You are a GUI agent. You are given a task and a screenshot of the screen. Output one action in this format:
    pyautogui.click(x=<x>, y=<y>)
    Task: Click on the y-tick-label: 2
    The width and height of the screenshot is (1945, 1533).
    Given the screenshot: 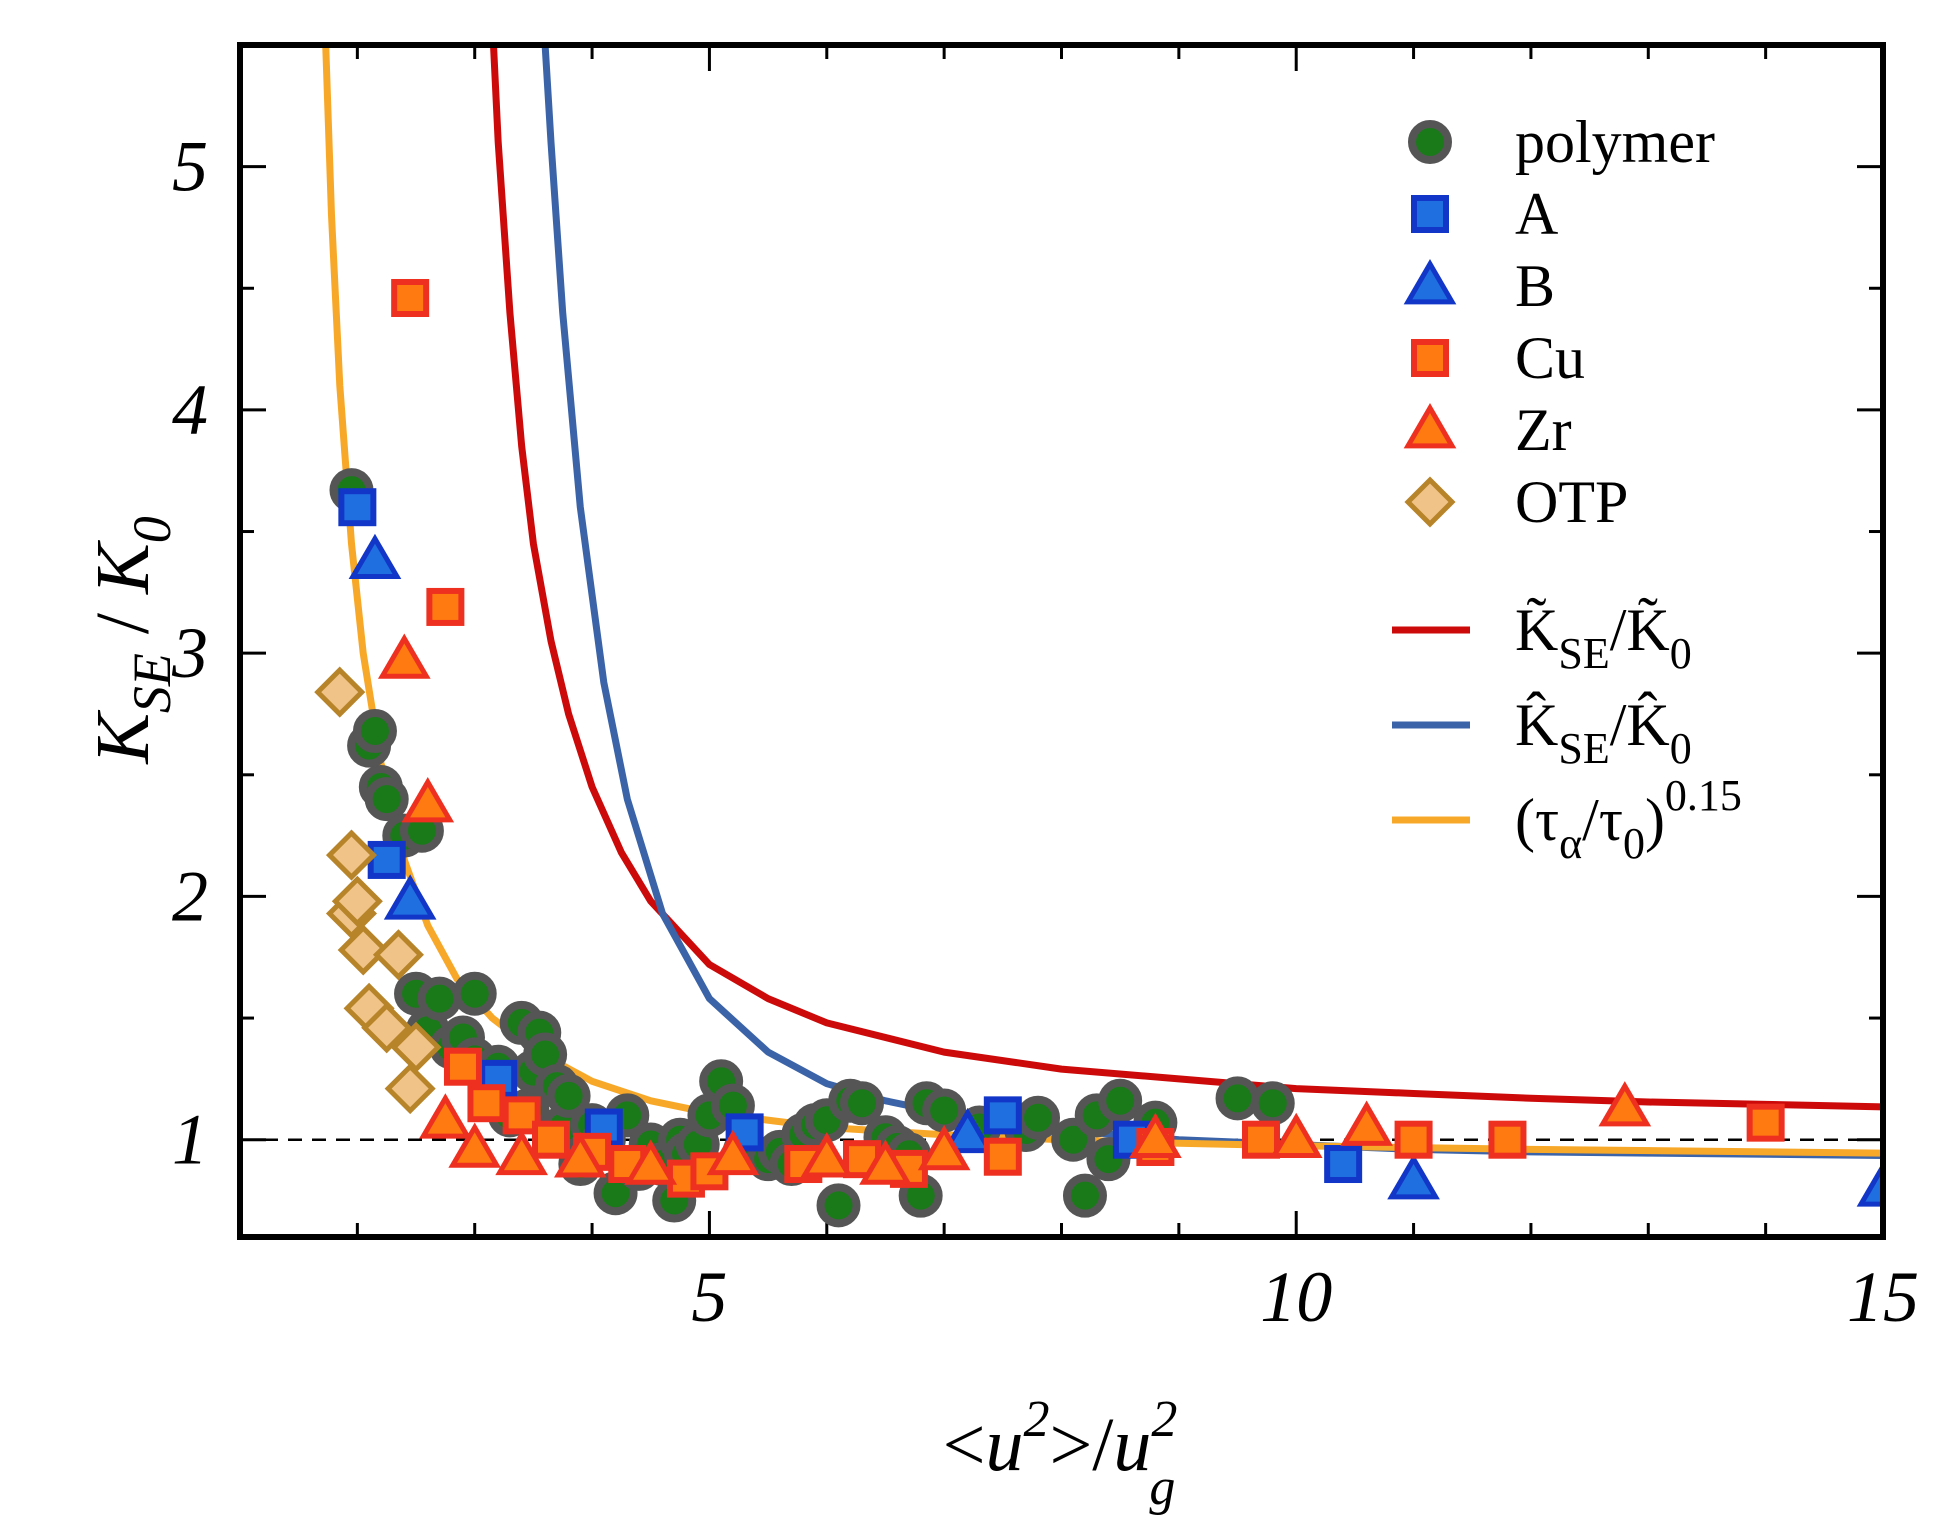 What is the action you would take?
    pyautogui.click(x=190, y=896)
    